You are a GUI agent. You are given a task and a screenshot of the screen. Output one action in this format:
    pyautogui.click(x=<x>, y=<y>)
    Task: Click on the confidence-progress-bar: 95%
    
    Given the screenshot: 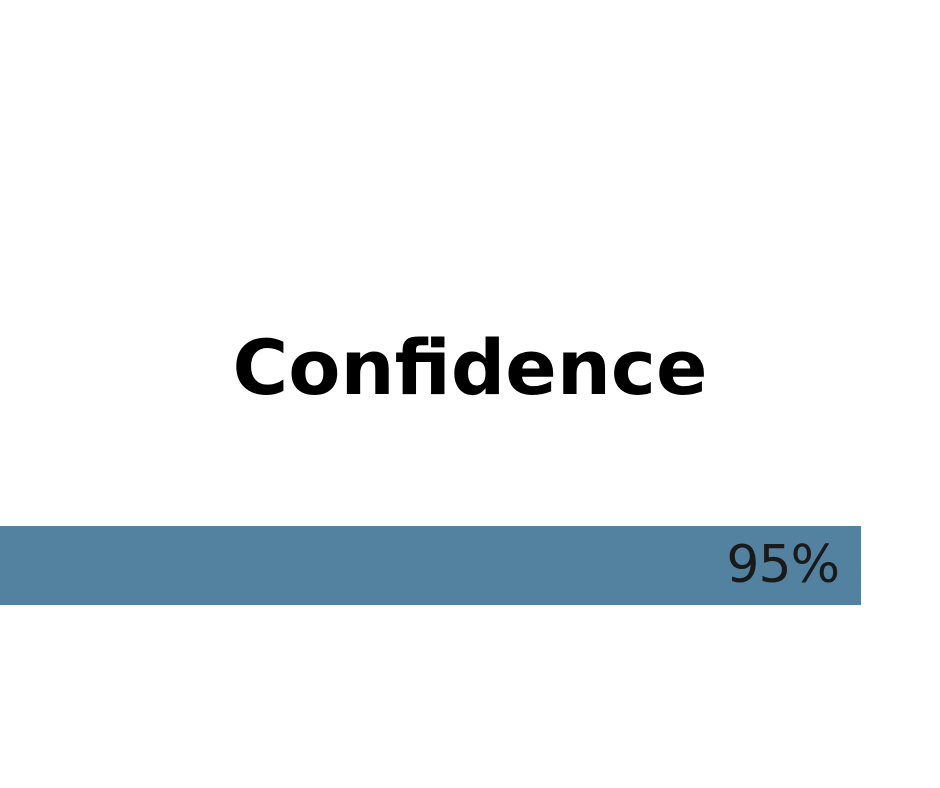 What is the action you would take?
    pyautogui.click(x=470, y=565)
    